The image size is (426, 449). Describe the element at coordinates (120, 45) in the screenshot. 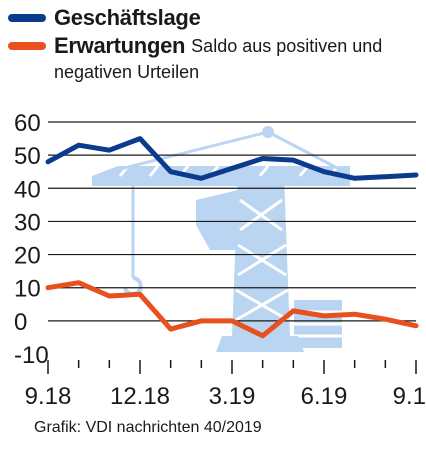

I see `legend-label-erwartungen: Erwartungen` at that location.